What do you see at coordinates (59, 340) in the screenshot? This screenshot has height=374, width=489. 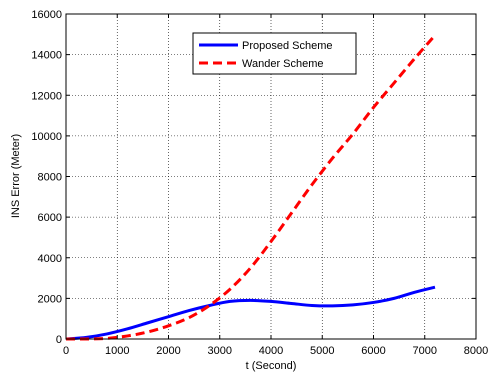 I see `y-tick-label: 0` at bounding box center [59, 340].